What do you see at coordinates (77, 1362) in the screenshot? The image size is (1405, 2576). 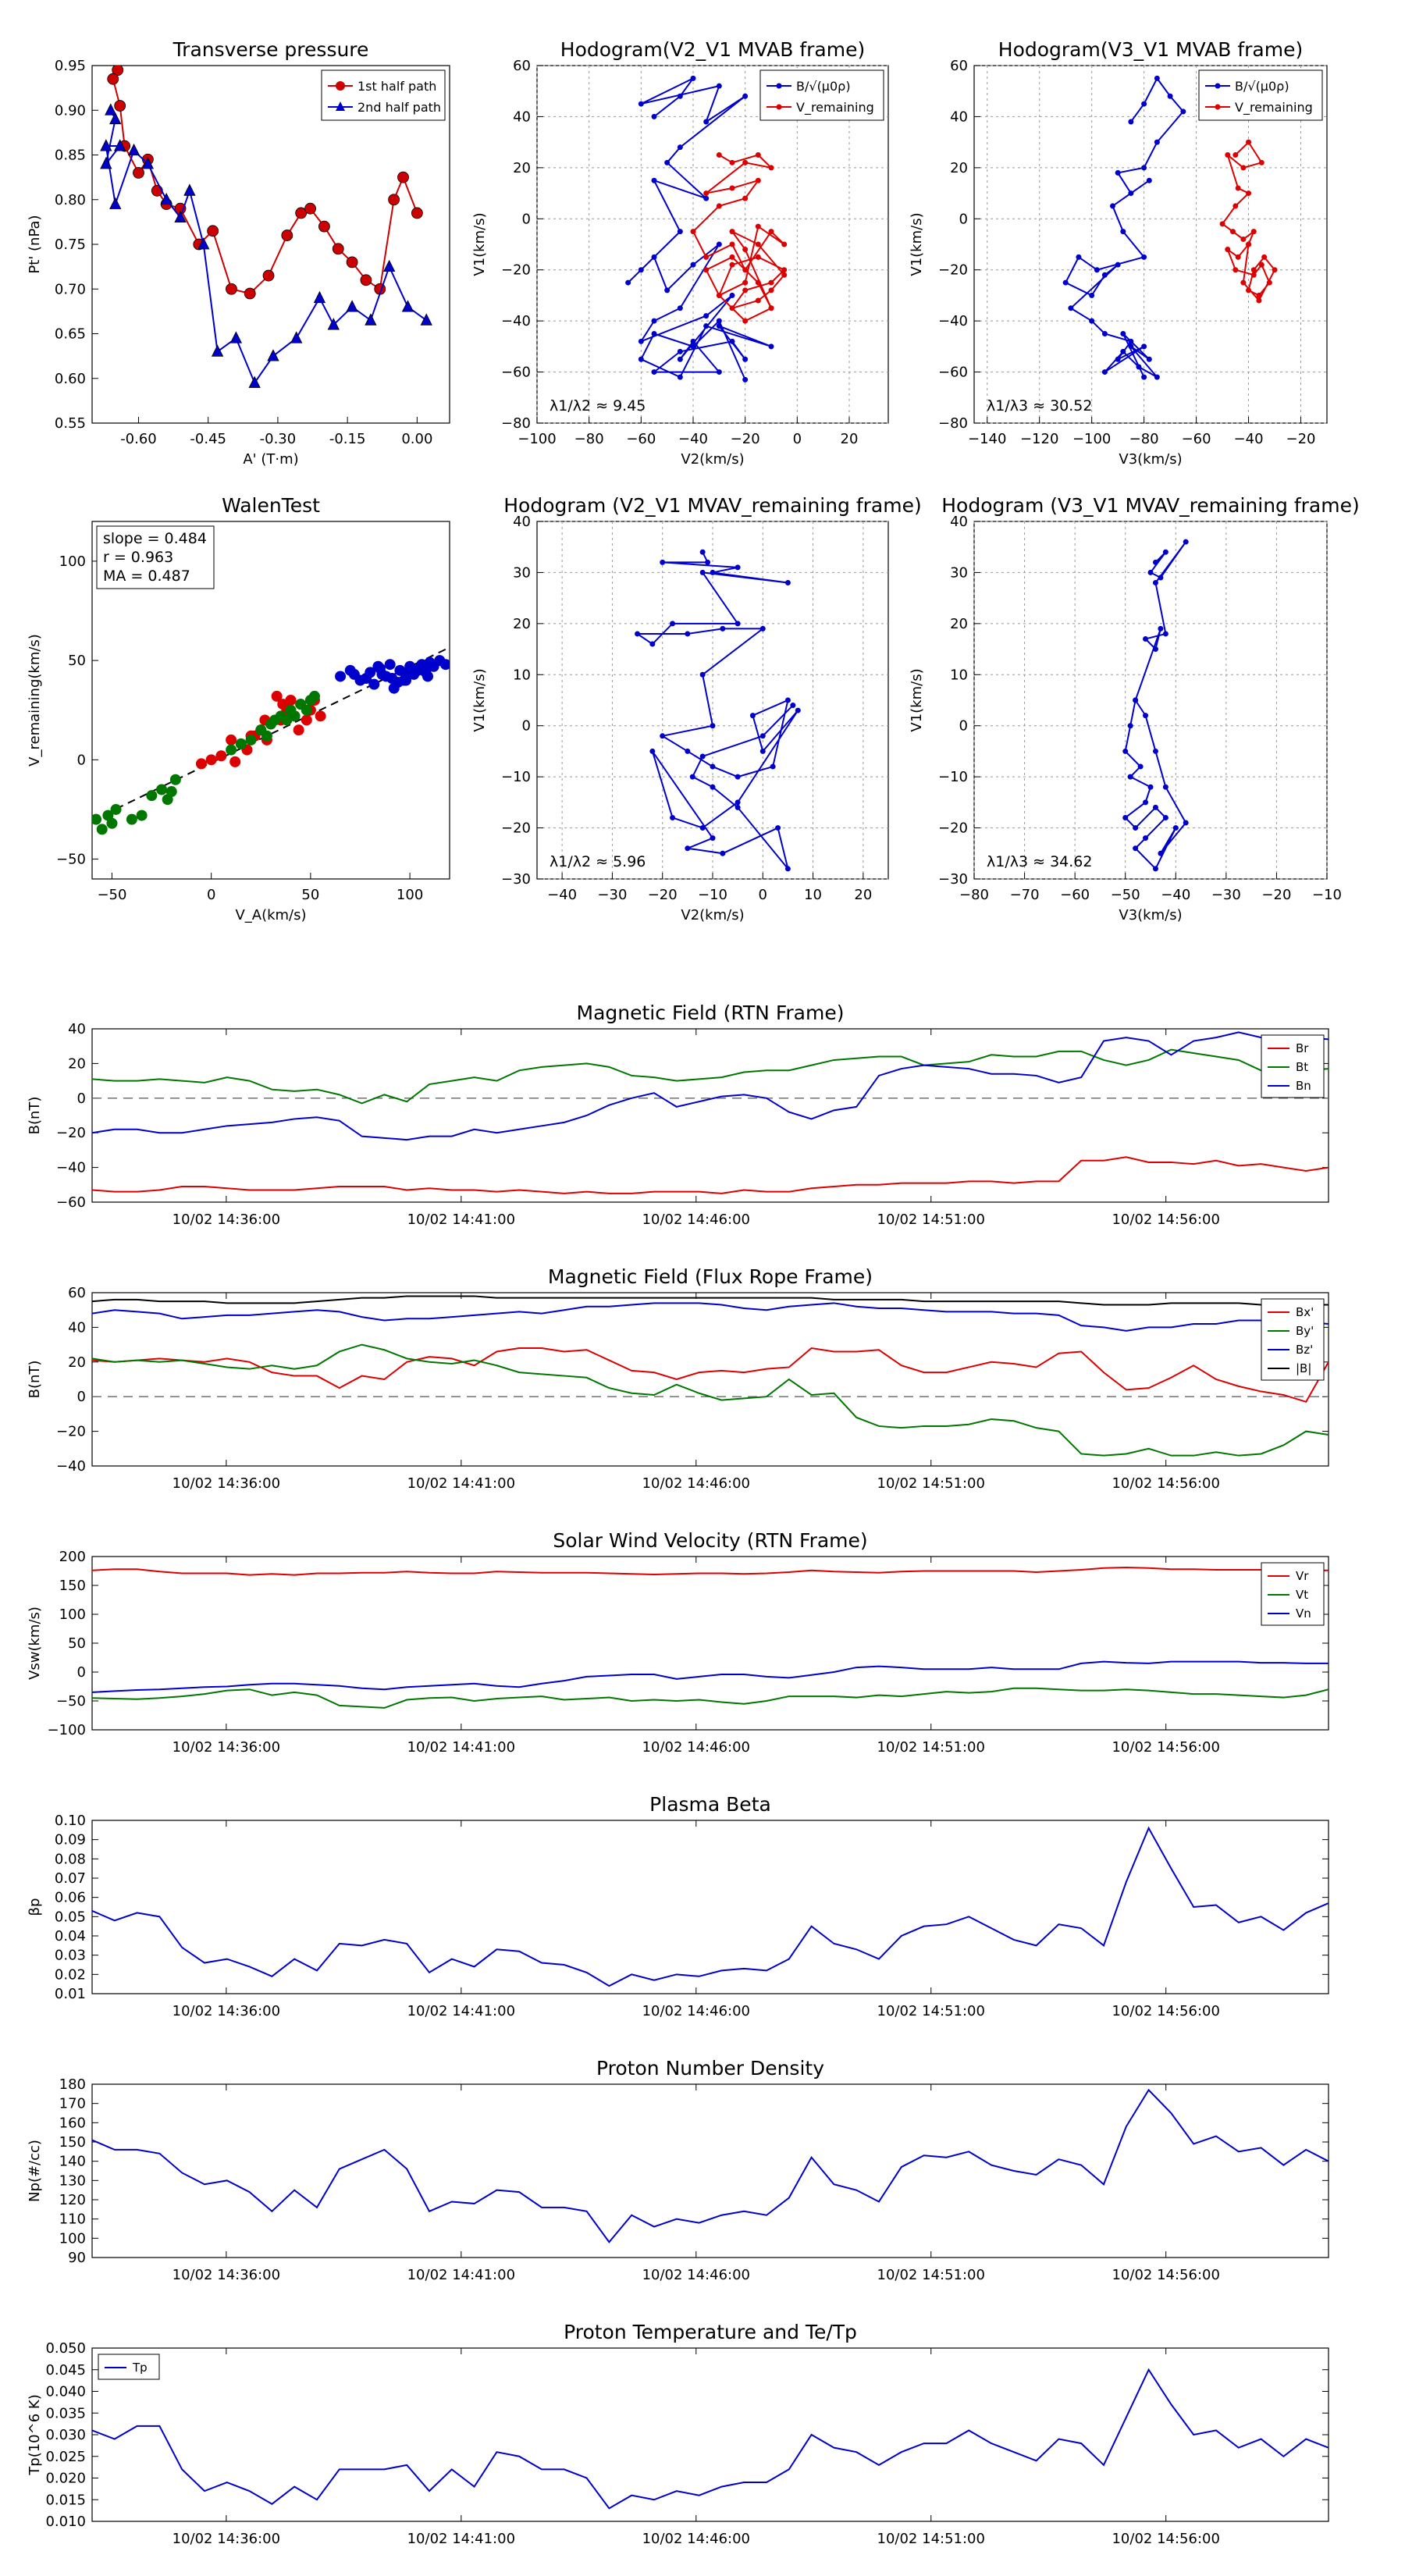 I see `y-tick-label: 20` at bounding box center [77, 1362].